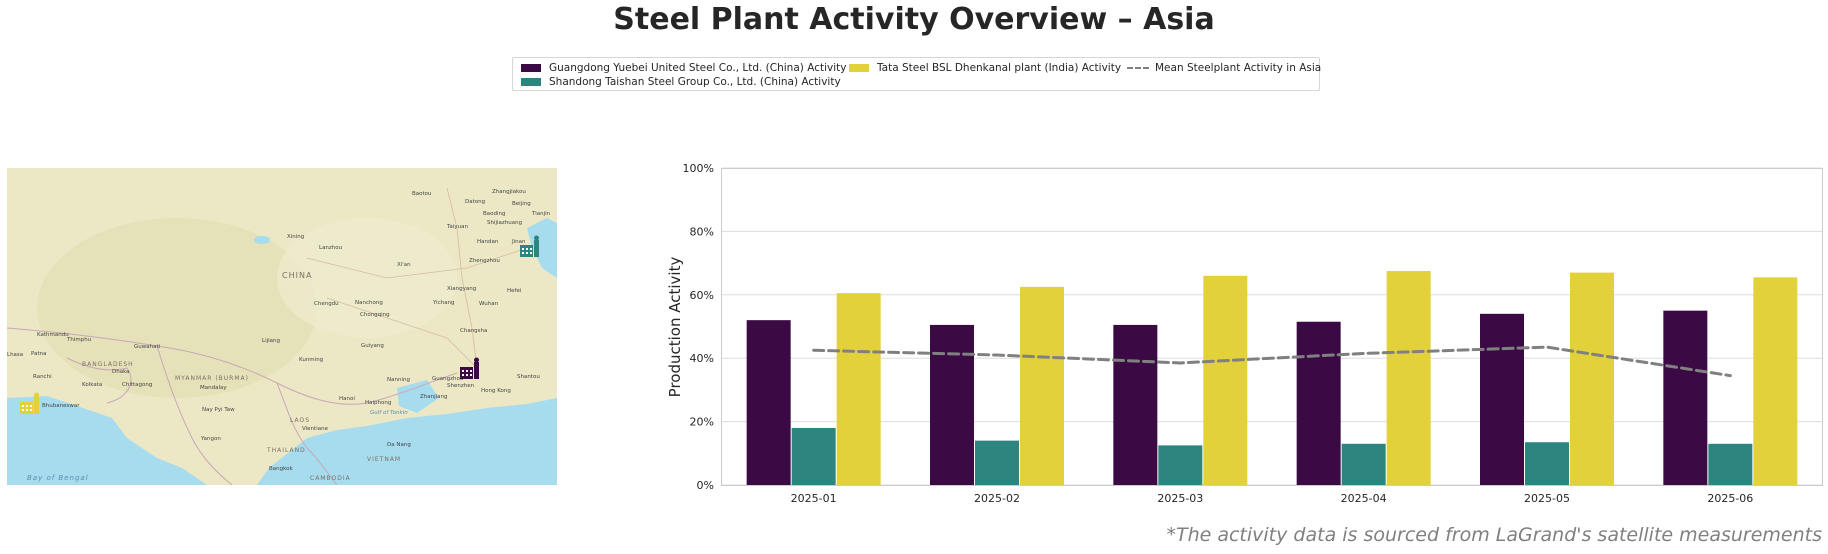  What do you see at coordinates (53, 335) in the screenshot?
I see `map-city-label: Kathmandu` at bounding box center [53, 335].